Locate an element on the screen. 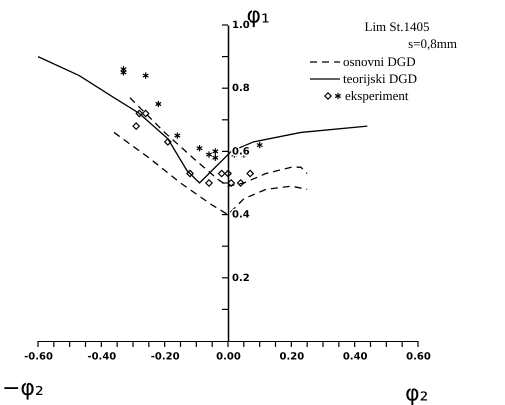  x-tick-label: 0.40 is located at coordinates (355, 357).